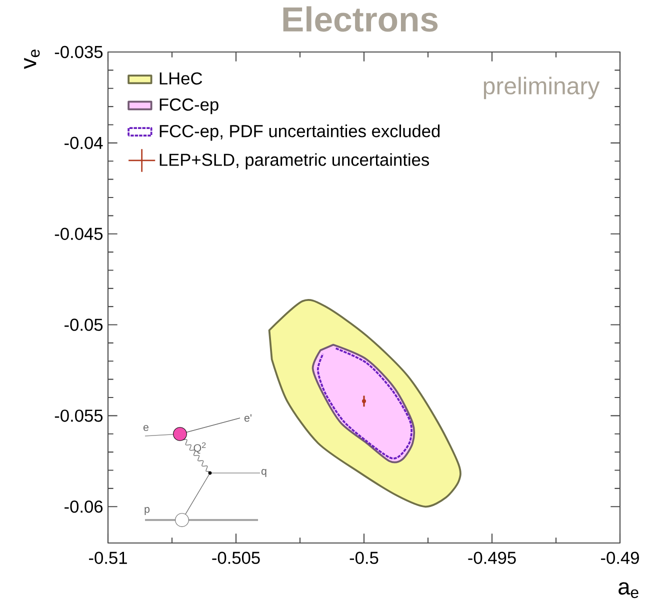 The height and width of the screenshot is (612, 662). Describe the element at coordinates (542, 88) in the screenshot. I see `annotation: preliminary` at that location.